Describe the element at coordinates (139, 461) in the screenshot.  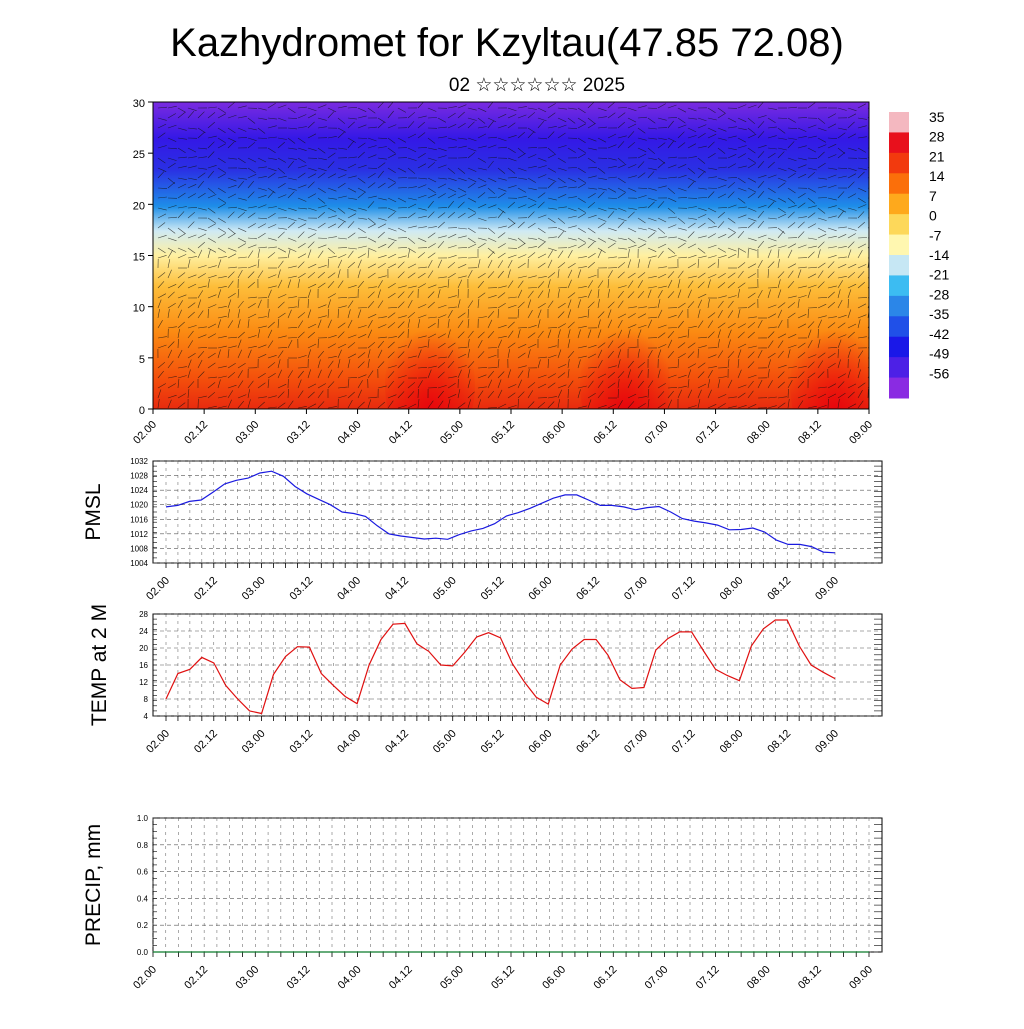
I see `y-tick-label: 1032` at that location.